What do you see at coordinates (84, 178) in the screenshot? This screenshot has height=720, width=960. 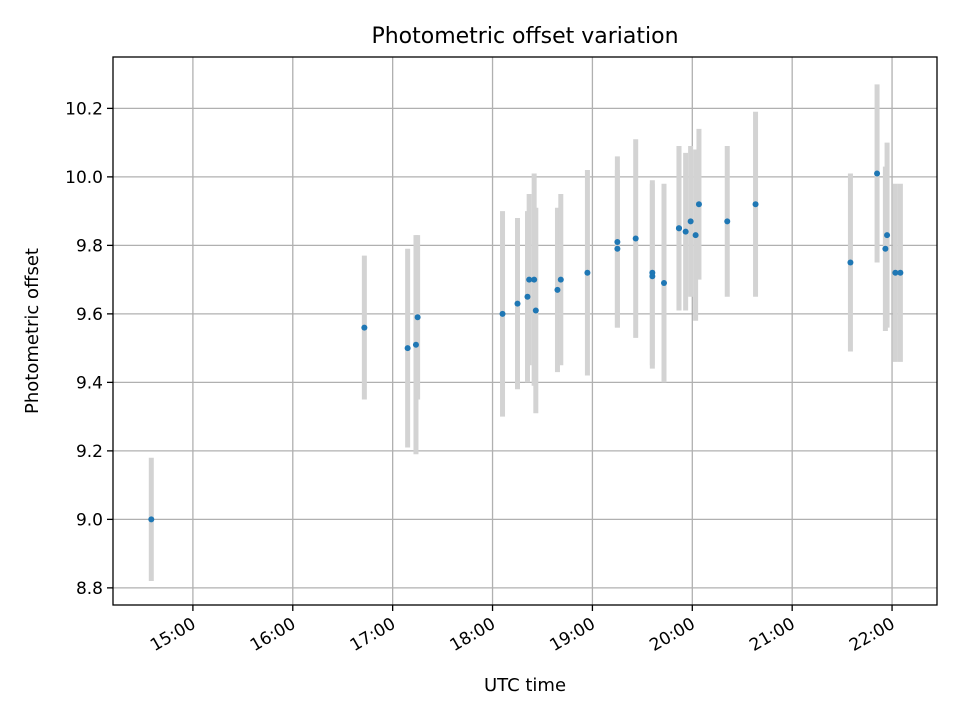 I see `y-tick-label: 10.0` at bounding box center [84, 178].